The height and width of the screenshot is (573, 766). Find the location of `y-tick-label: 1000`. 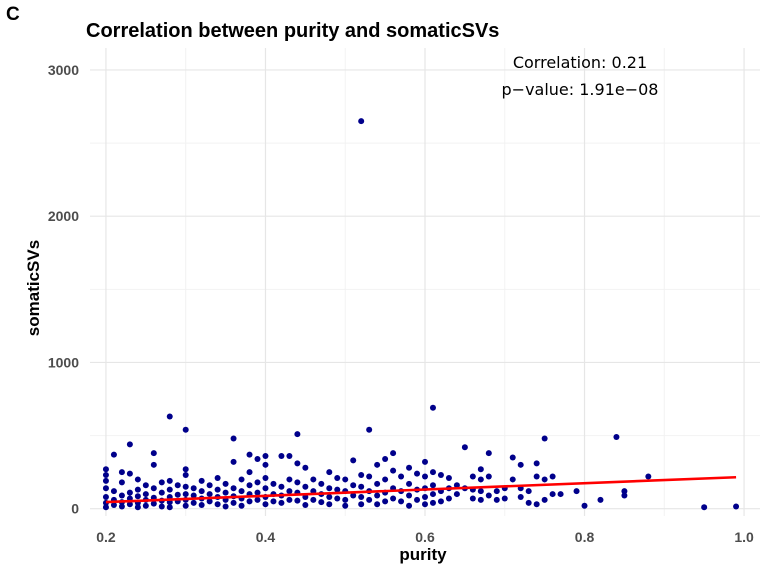

y-tick-label: 1000 is located at coordinates (63, 362).